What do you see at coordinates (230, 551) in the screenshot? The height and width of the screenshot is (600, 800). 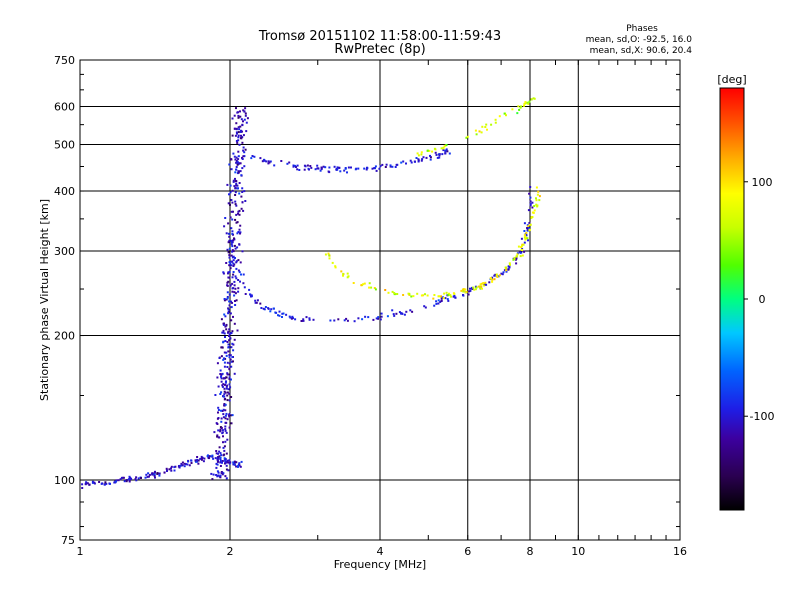 I see `x-tick-label: 2` at bounding box center [230, 551].